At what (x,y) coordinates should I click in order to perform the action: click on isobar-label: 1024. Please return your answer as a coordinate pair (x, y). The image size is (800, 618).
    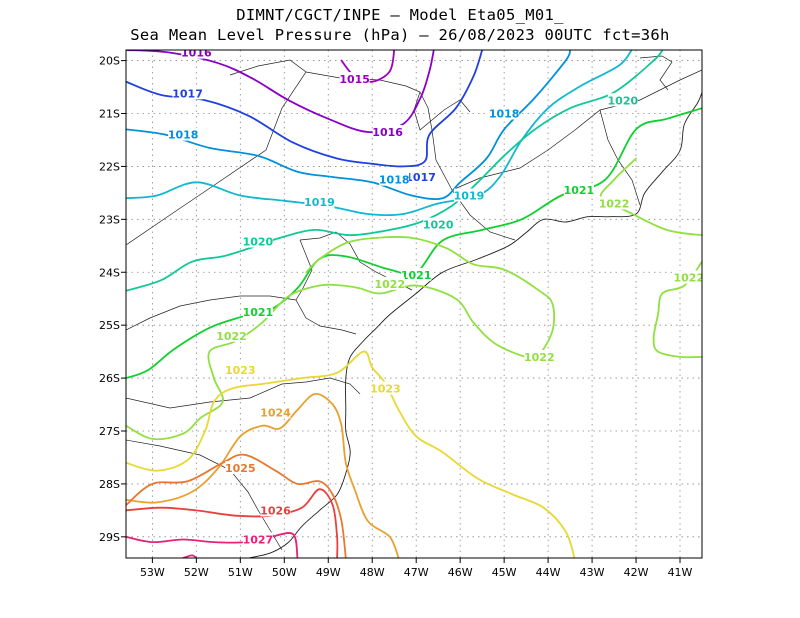
    Looking at the image, I should click on (275, 412).